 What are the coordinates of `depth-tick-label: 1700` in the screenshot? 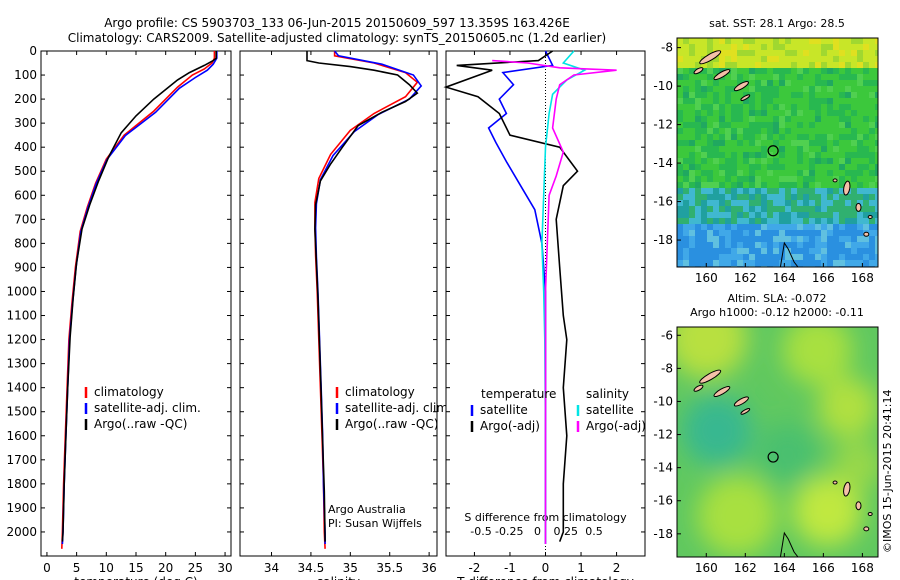 It's located at (21, 460).